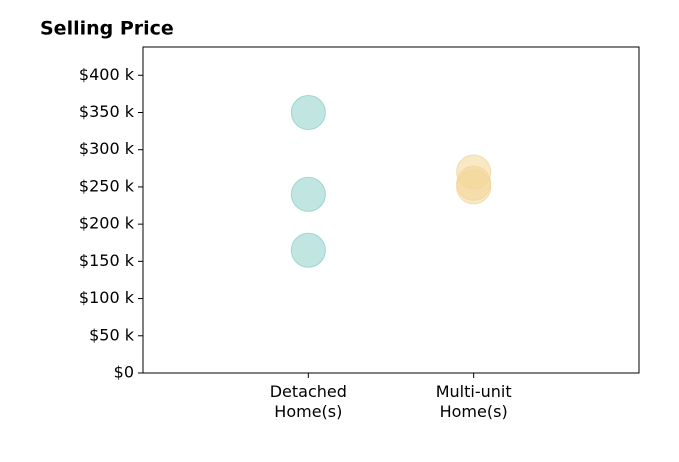  I want to click on y-tick-label: $100 k, so click(107, 297).